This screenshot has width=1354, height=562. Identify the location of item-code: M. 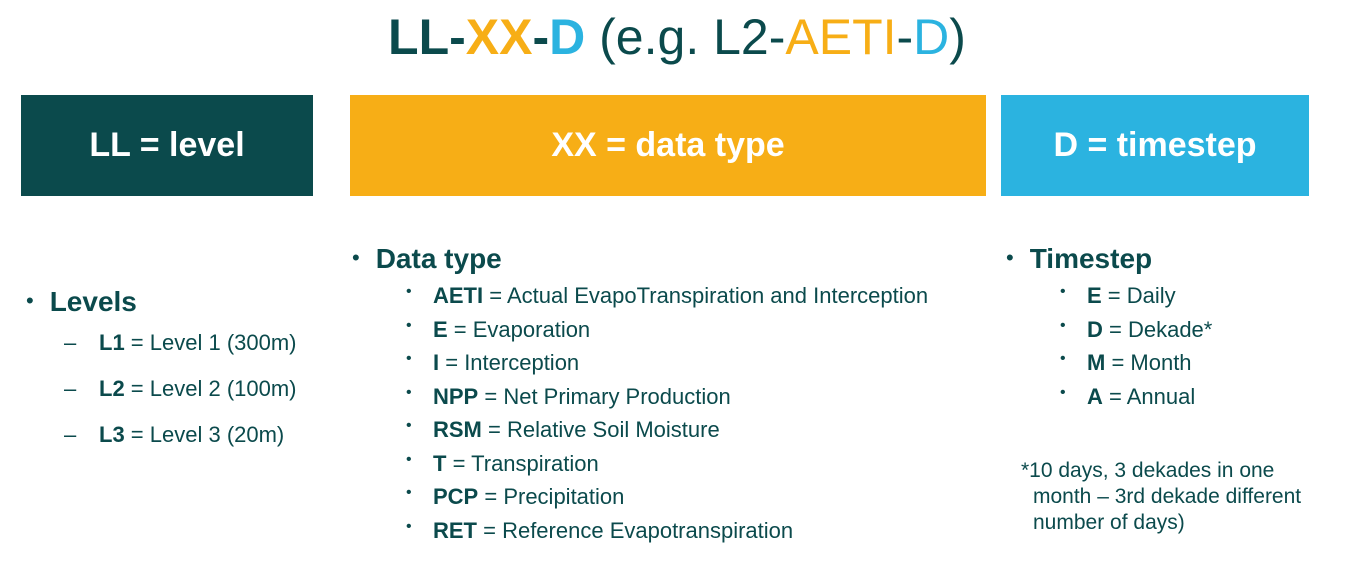
(1096, 362).